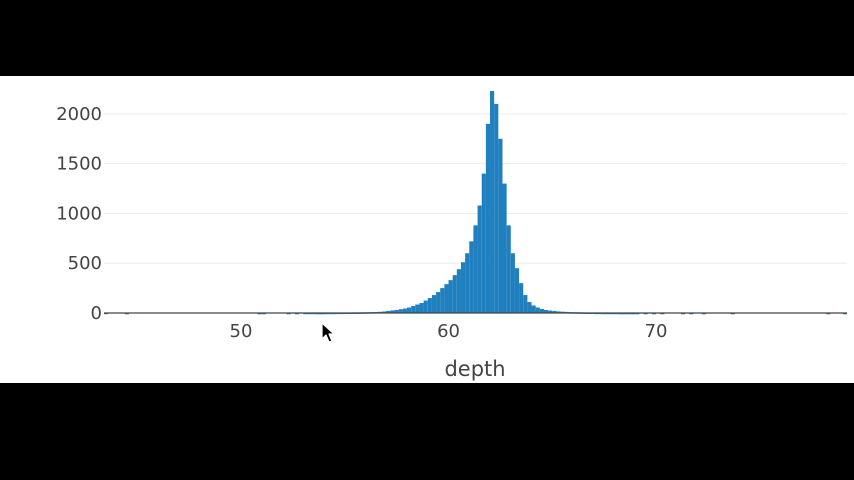 The image size is (854, 480). What do you see at coordinates (328, 332) in the screenshot?
I see `mouse-pointer-icon` at bounding box center [328, 332].